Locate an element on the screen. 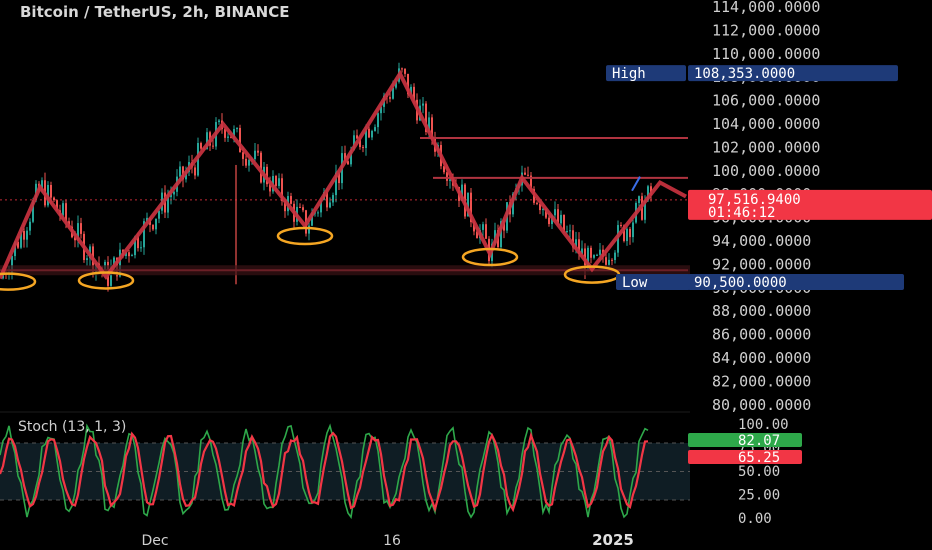 The width and height of the screenshot is (932, 550). stoch-d-value: 65.25 is located at coordinates (759, 458).